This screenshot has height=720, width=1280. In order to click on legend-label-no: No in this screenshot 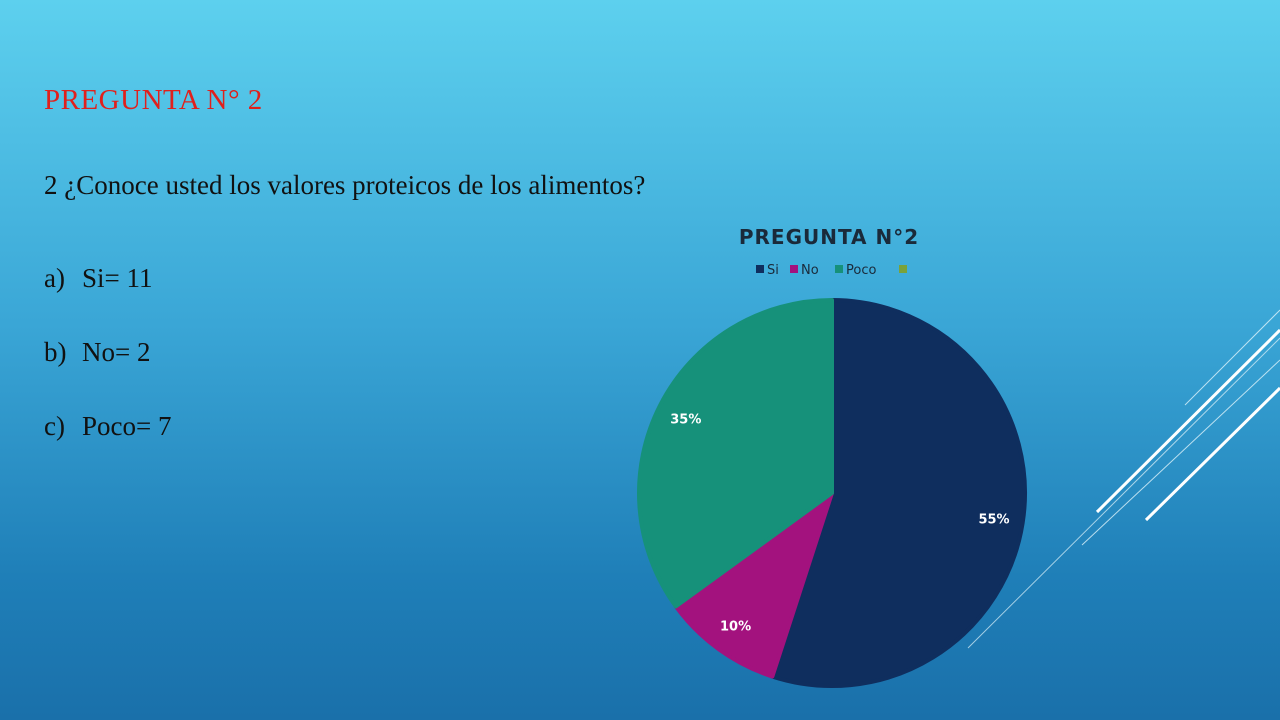, I will do `click(810, 270)`.